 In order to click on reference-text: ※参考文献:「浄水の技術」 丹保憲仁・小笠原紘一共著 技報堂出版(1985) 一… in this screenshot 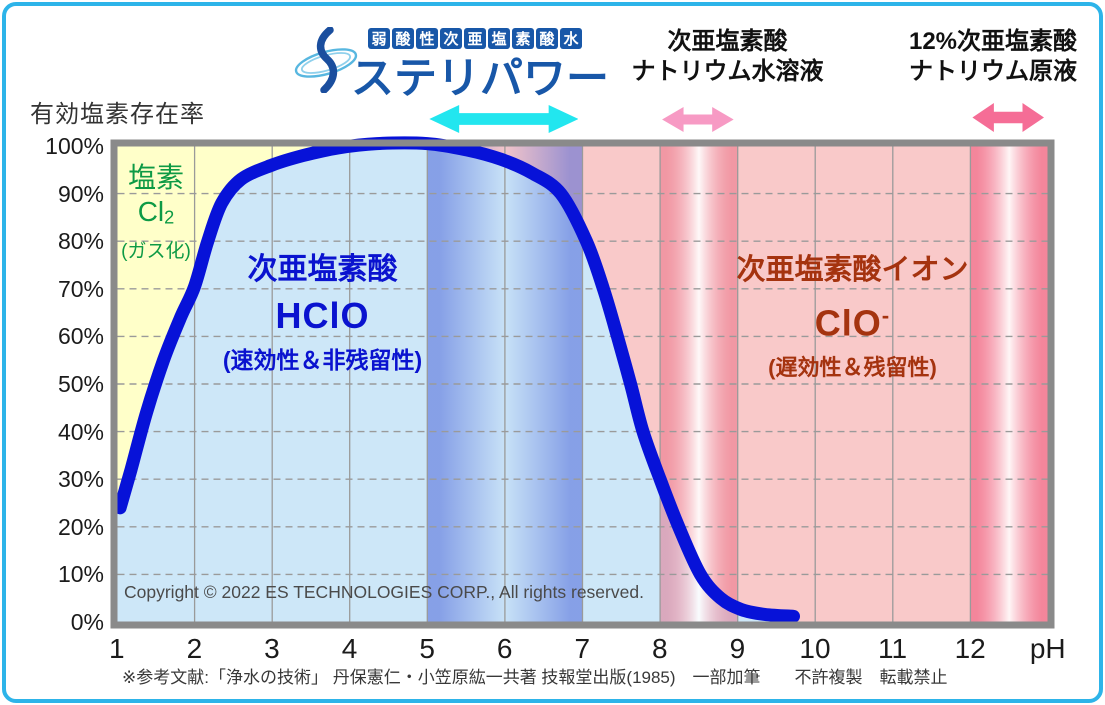, I will do `click(535, 677)`.